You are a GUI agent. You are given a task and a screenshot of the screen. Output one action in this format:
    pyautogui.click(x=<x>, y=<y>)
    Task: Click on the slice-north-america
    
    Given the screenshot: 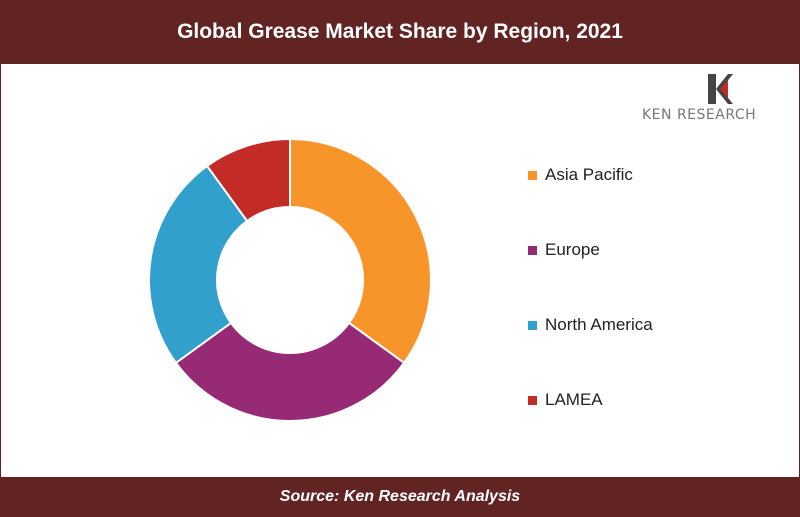 What is the action you would take?
    pyautogui.click(x=198, y=264)
    